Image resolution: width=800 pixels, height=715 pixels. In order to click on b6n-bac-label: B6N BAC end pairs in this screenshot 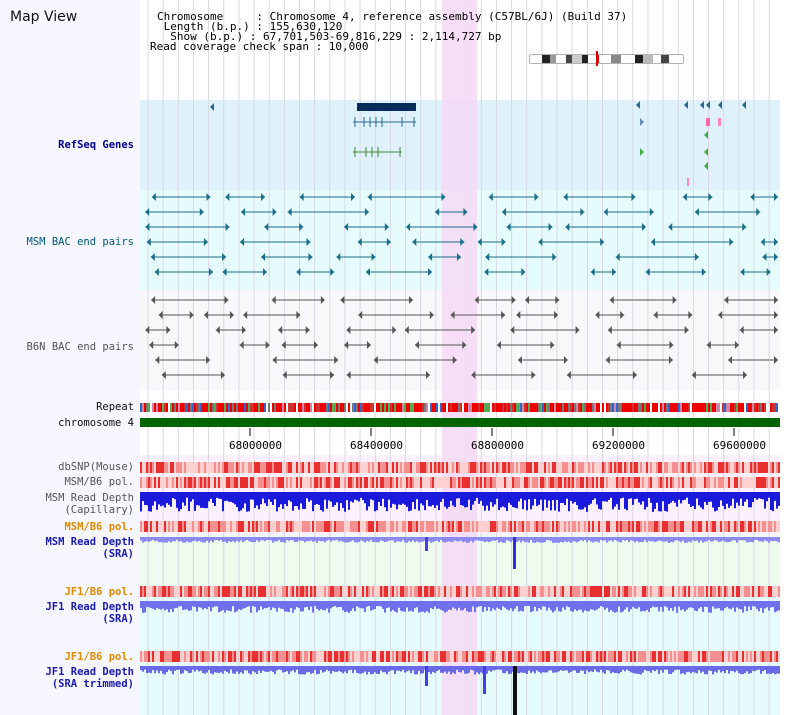, I will do `click(80, 347)`.